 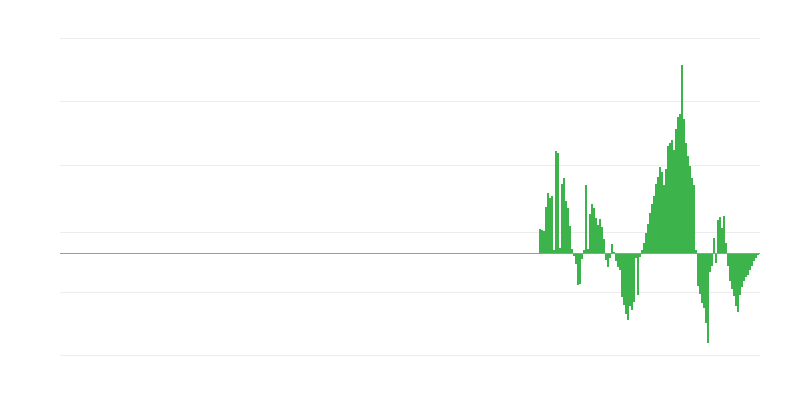 What do you see at coordinates (410, 253) in the screenshot?
I see `zero-baseline` at bounding box center [410, 253].